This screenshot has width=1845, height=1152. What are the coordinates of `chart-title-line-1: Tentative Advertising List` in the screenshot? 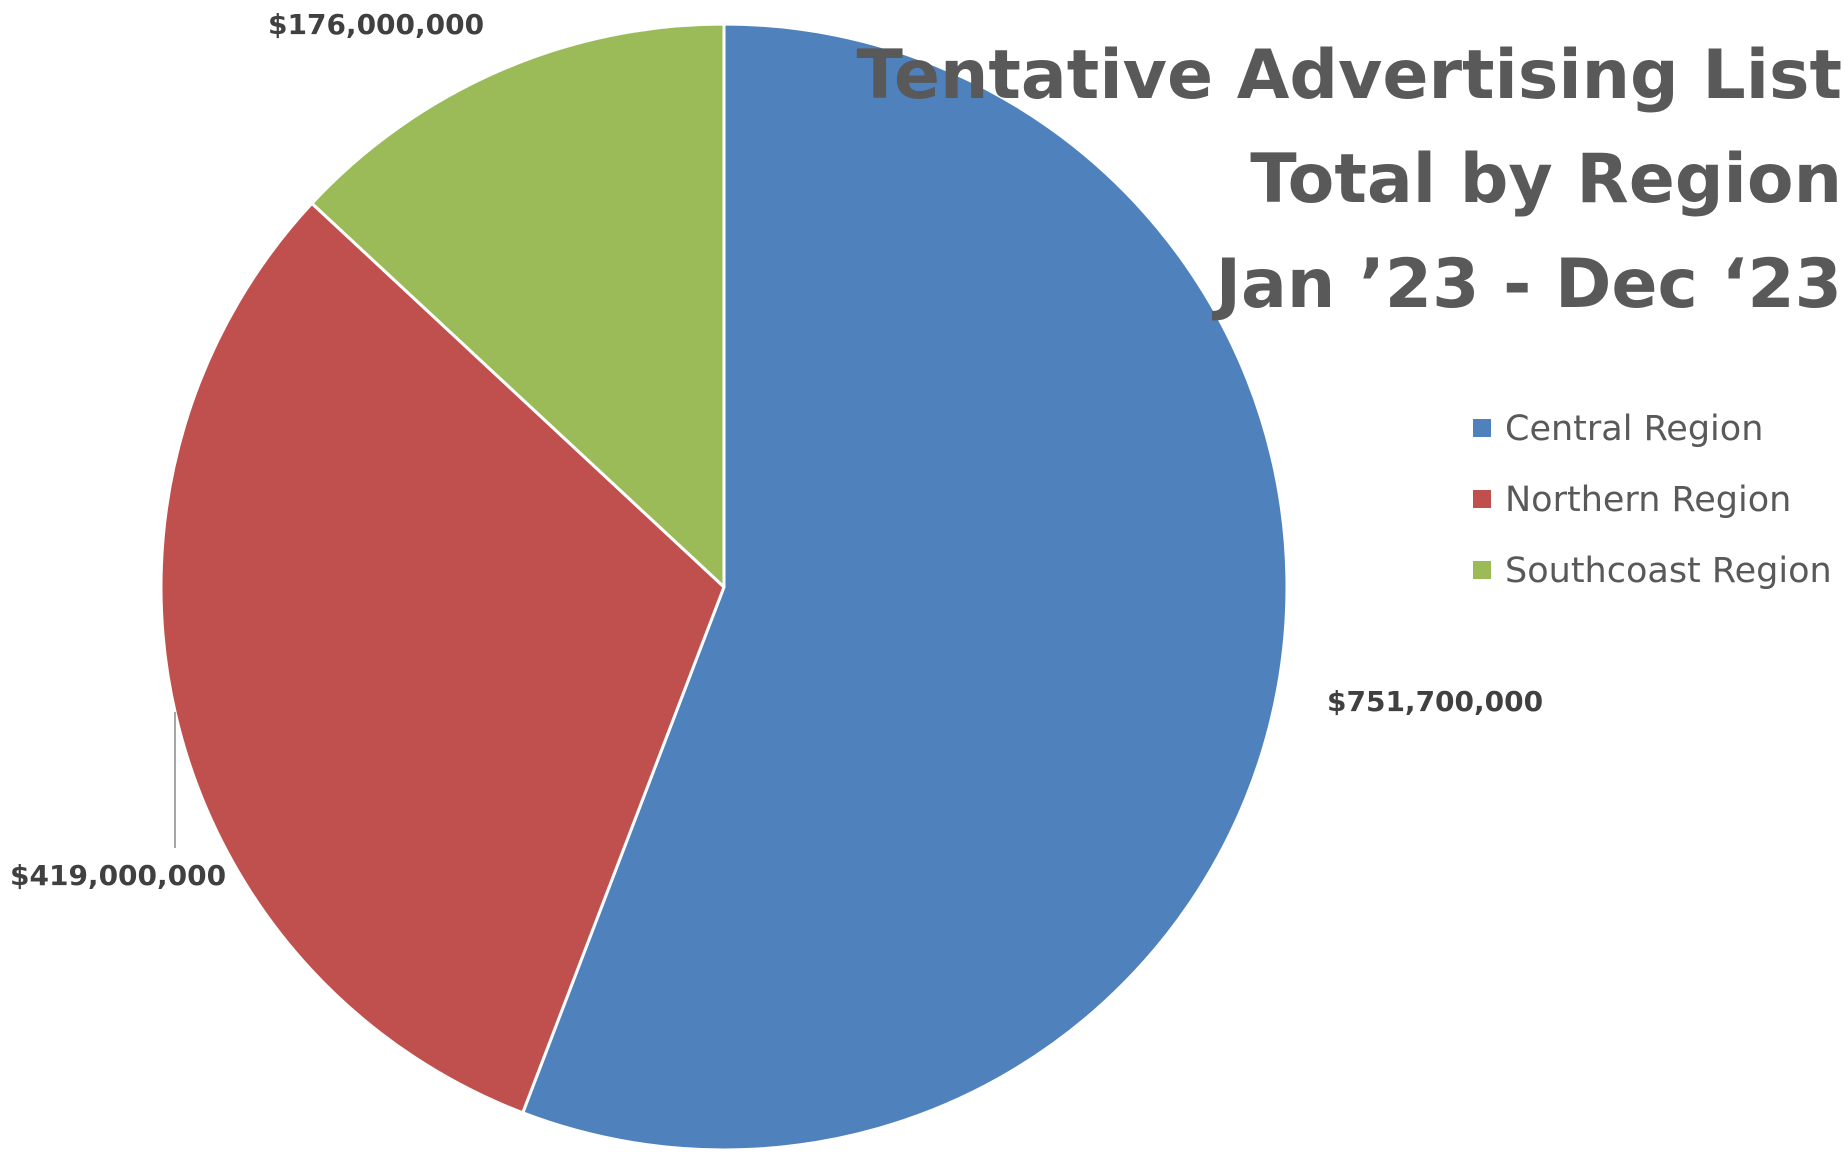 It's located at (1349, 75).